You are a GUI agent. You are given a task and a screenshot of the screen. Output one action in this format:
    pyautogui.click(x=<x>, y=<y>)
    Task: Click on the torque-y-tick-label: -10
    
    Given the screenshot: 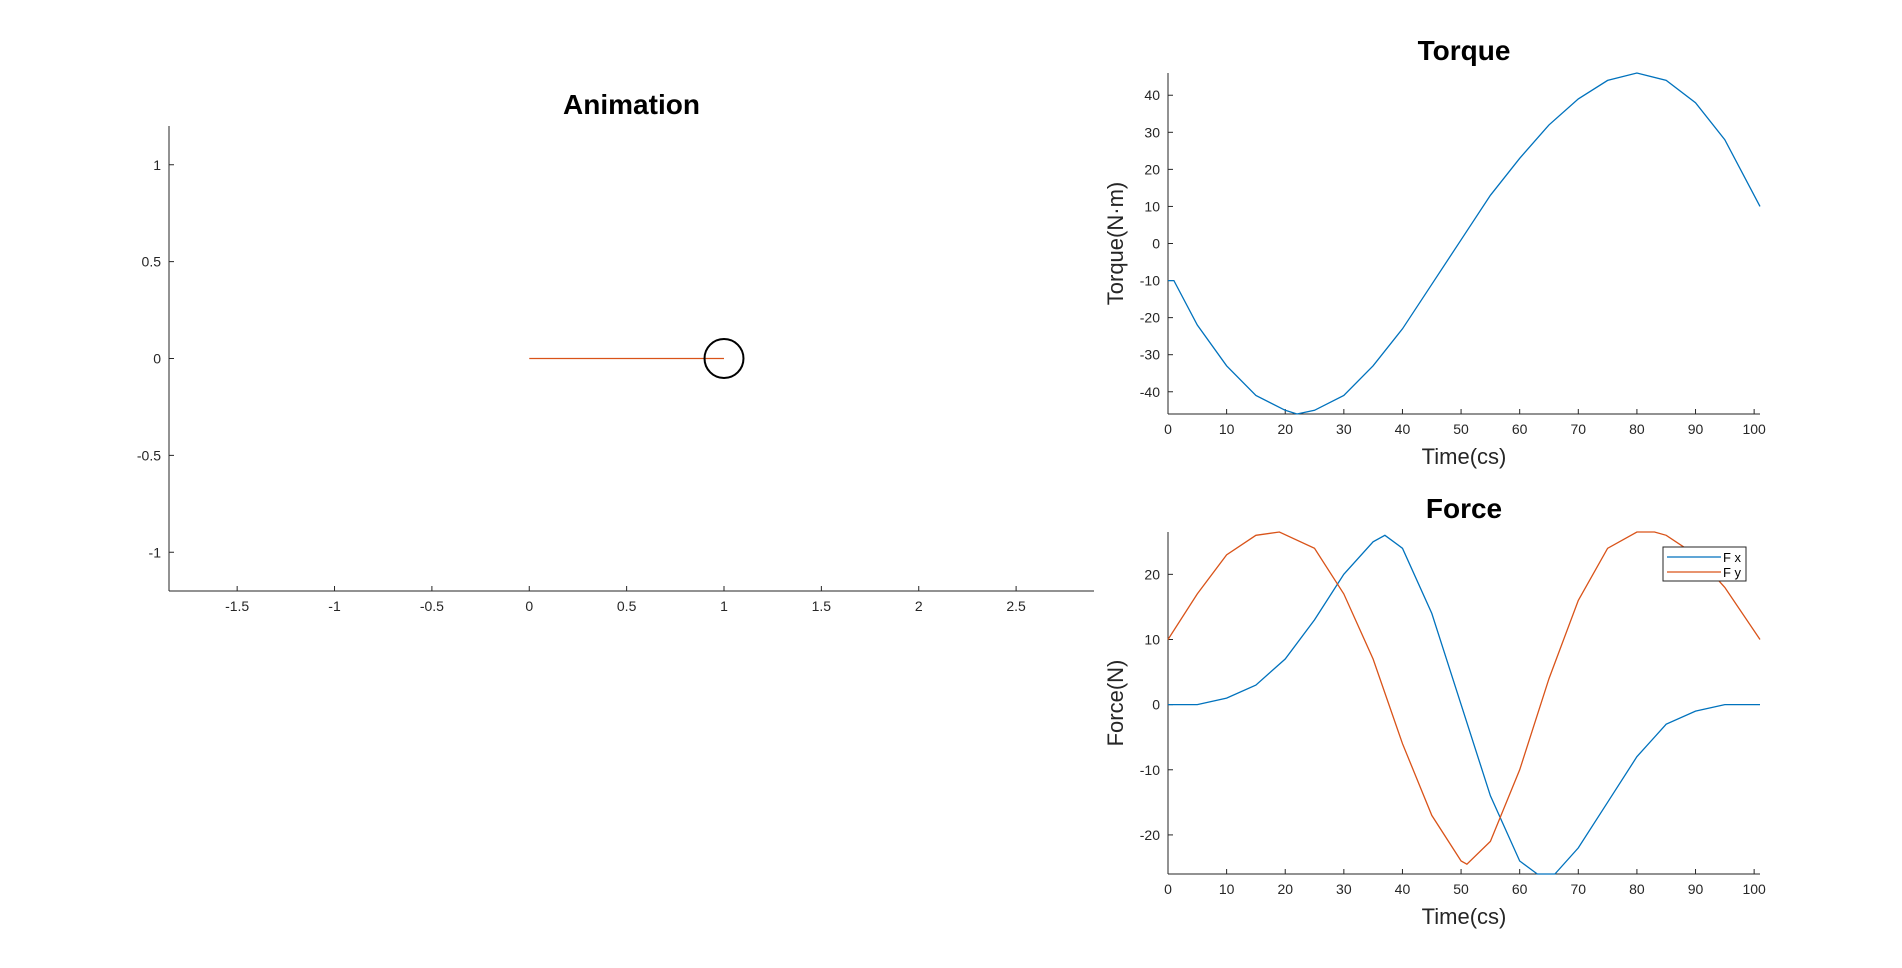 What is the action you would take?
    pyautogui.click(x=1150, y=281)
    